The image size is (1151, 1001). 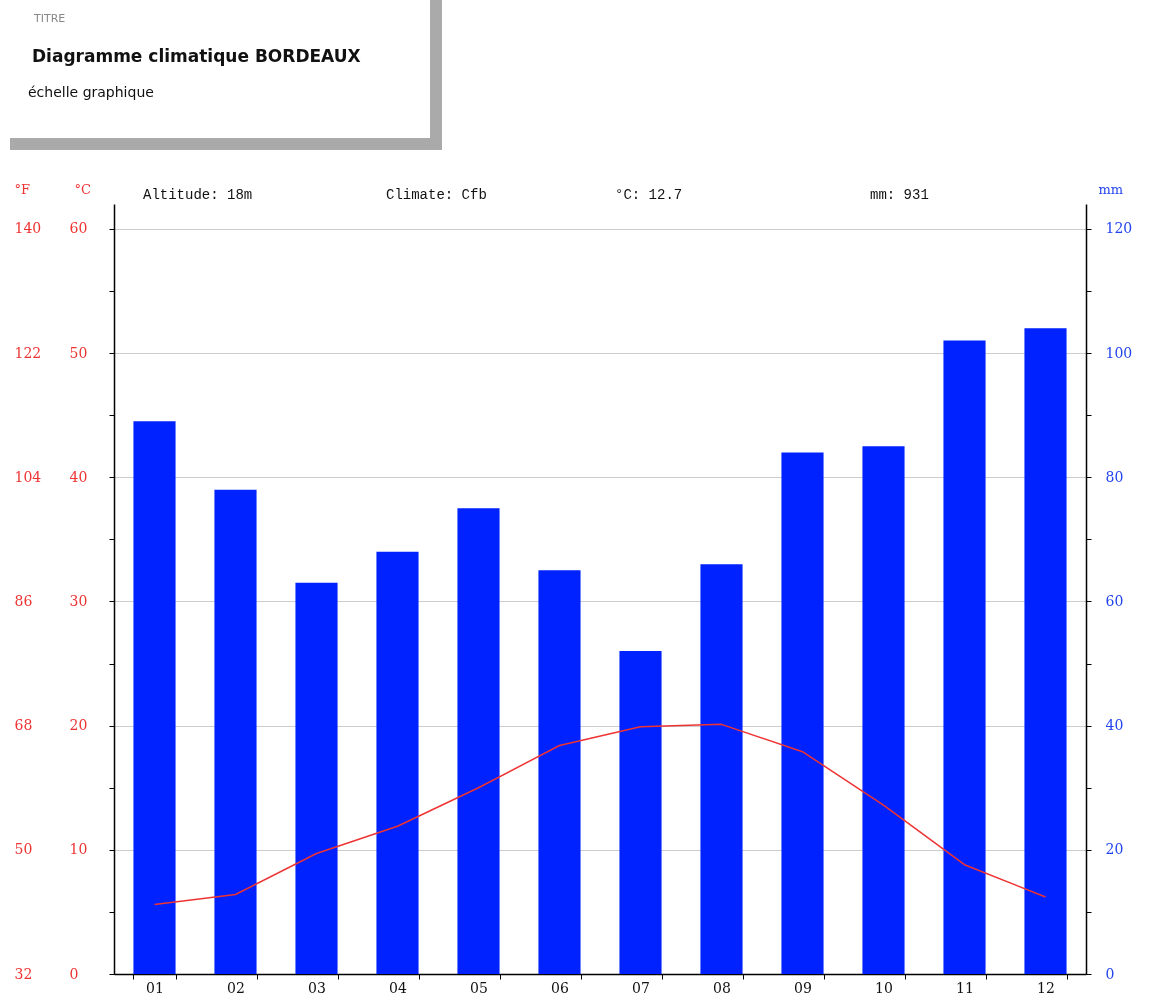 I want to click on x-tick-label: 12, so click(x=1046, y=987).